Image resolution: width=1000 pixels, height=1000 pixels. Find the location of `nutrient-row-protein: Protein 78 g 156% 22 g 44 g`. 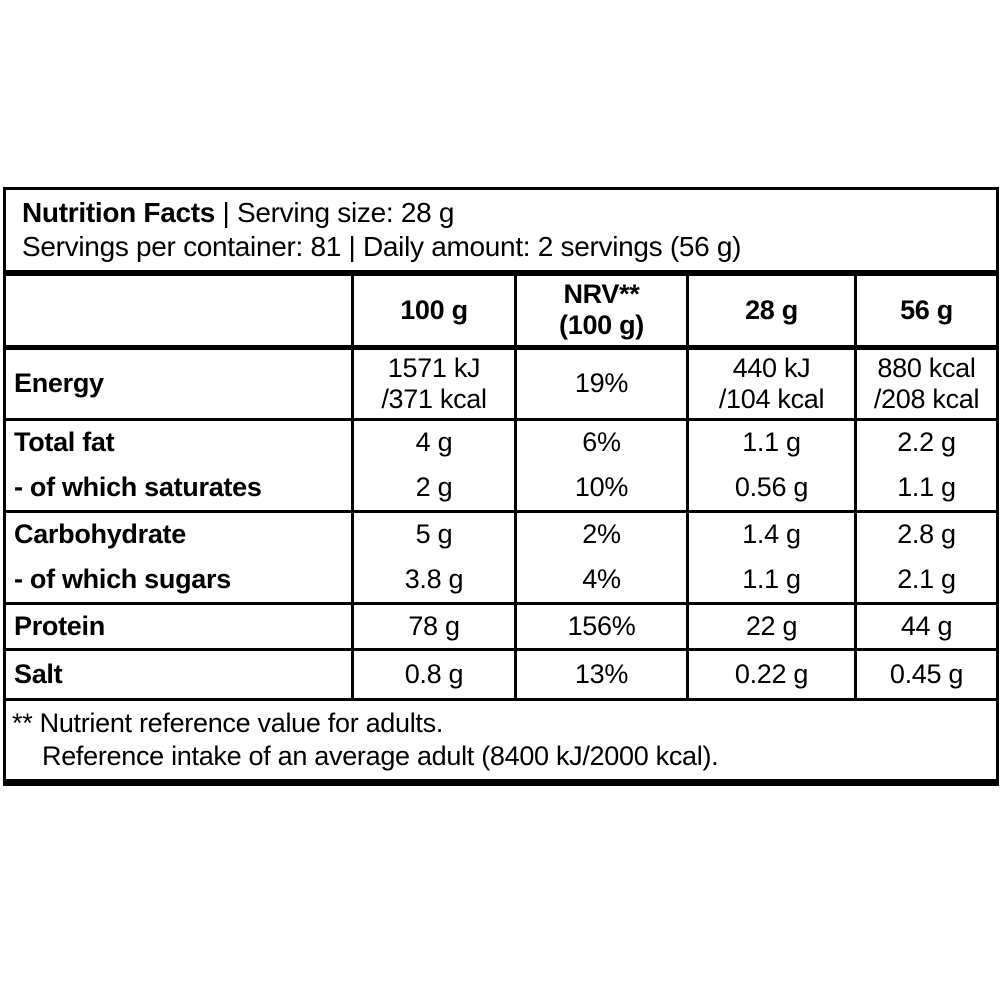

nutrient-row-protein: Protein 78 g 156% 22 g 44 g is located at coordinates (501, 626).